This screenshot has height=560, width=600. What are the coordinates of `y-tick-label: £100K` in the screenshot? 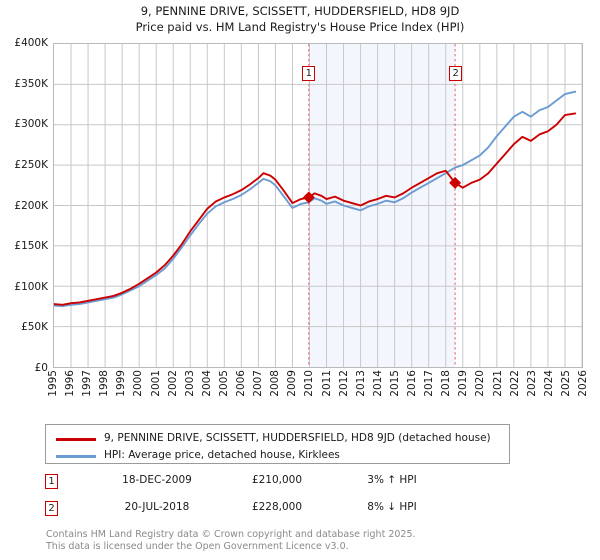 It's located at (31, 286).